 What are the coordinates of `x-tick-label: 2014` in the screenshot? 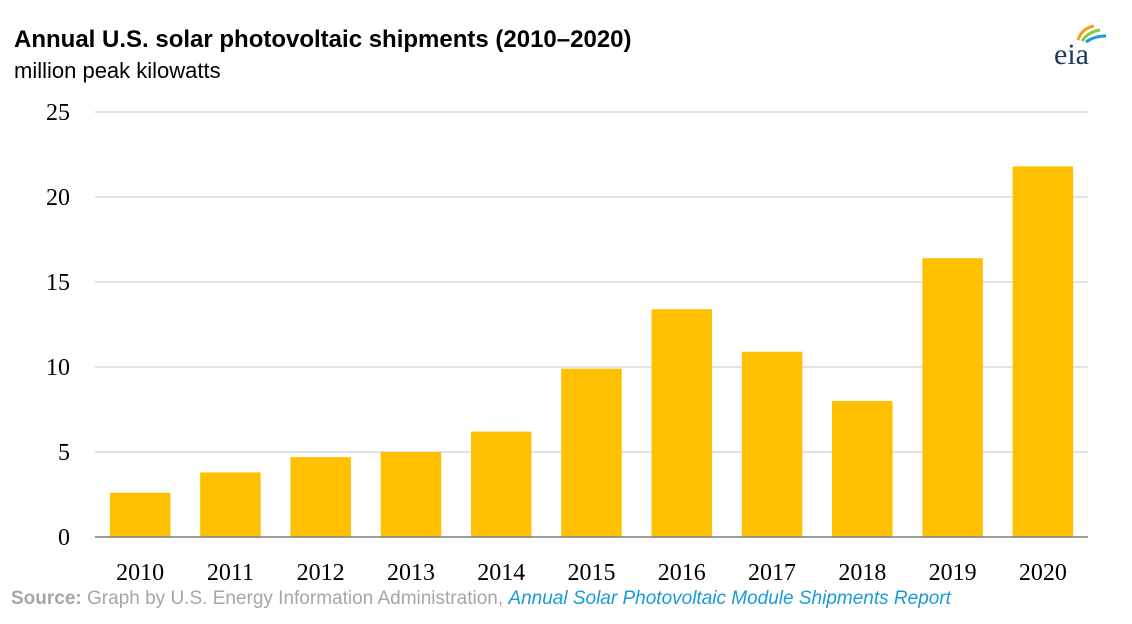 It's located at (501, 573).